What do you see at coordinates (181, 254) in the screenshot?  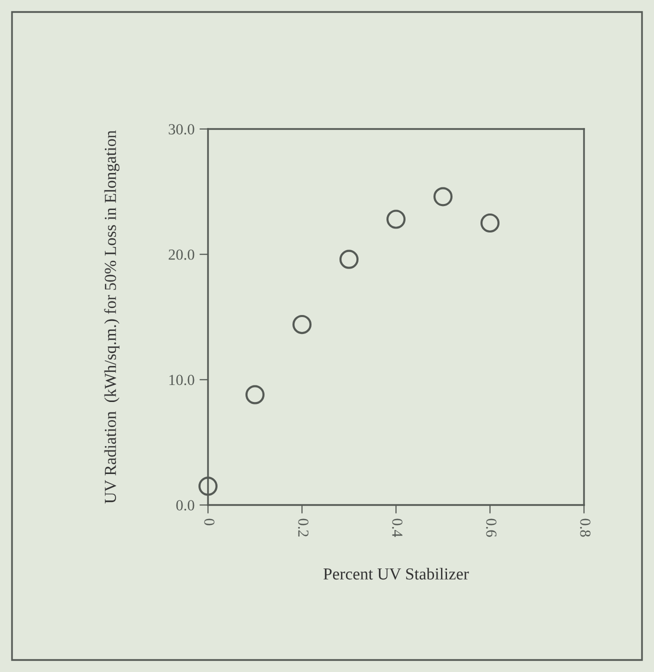 I see `y-tick-label: 20.0` at bounding box center [181, 254].